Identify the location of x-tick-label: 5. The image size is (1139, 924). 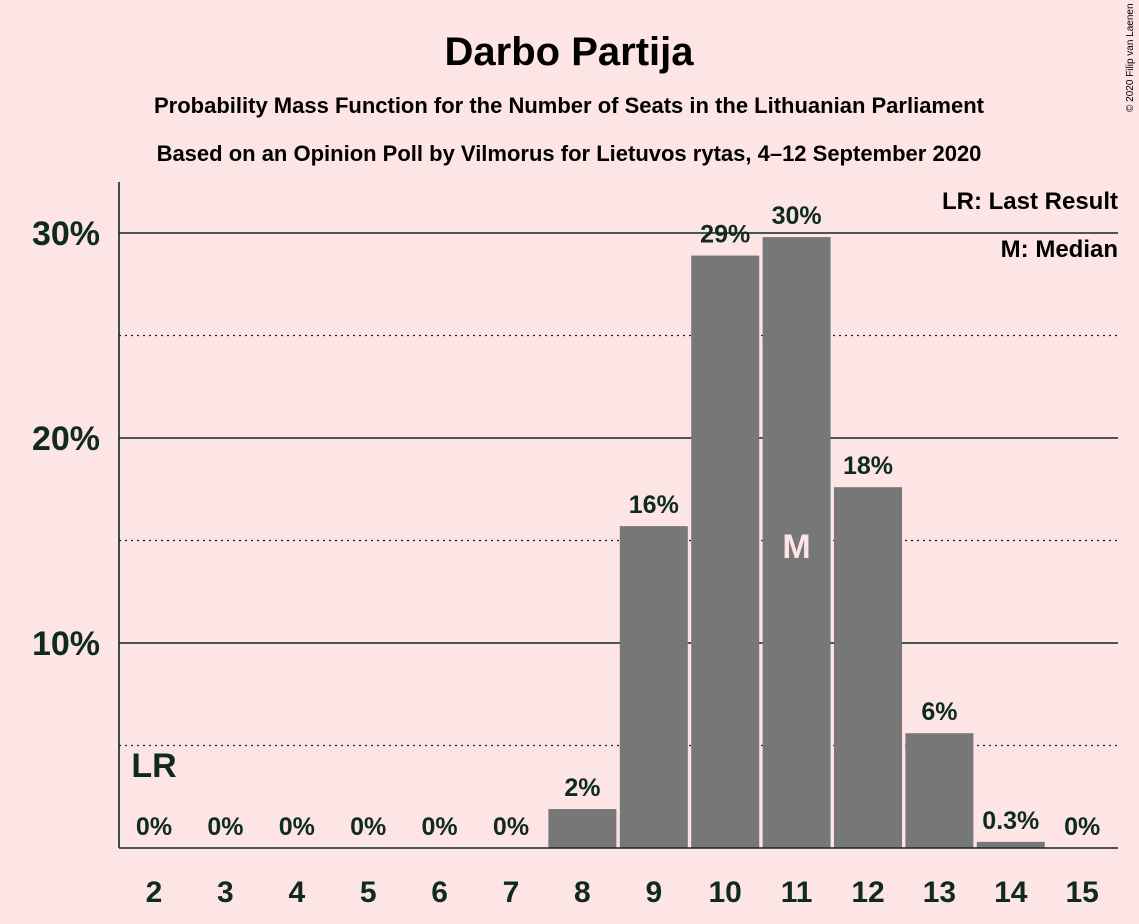
(368, 892).